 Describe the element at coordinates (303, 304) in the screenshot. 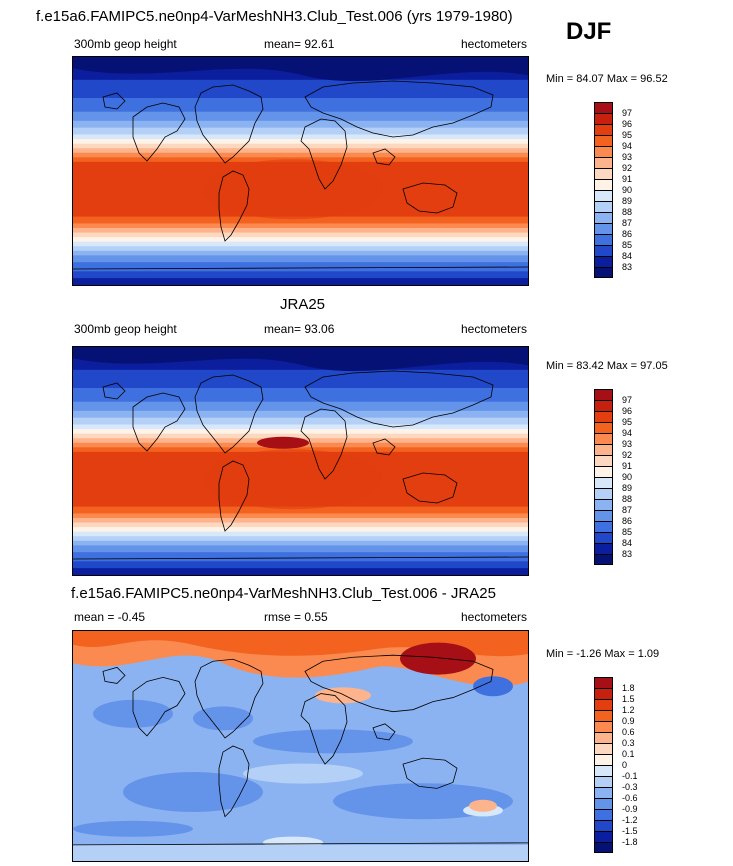

I see `panel-title: JRA25` at that location.